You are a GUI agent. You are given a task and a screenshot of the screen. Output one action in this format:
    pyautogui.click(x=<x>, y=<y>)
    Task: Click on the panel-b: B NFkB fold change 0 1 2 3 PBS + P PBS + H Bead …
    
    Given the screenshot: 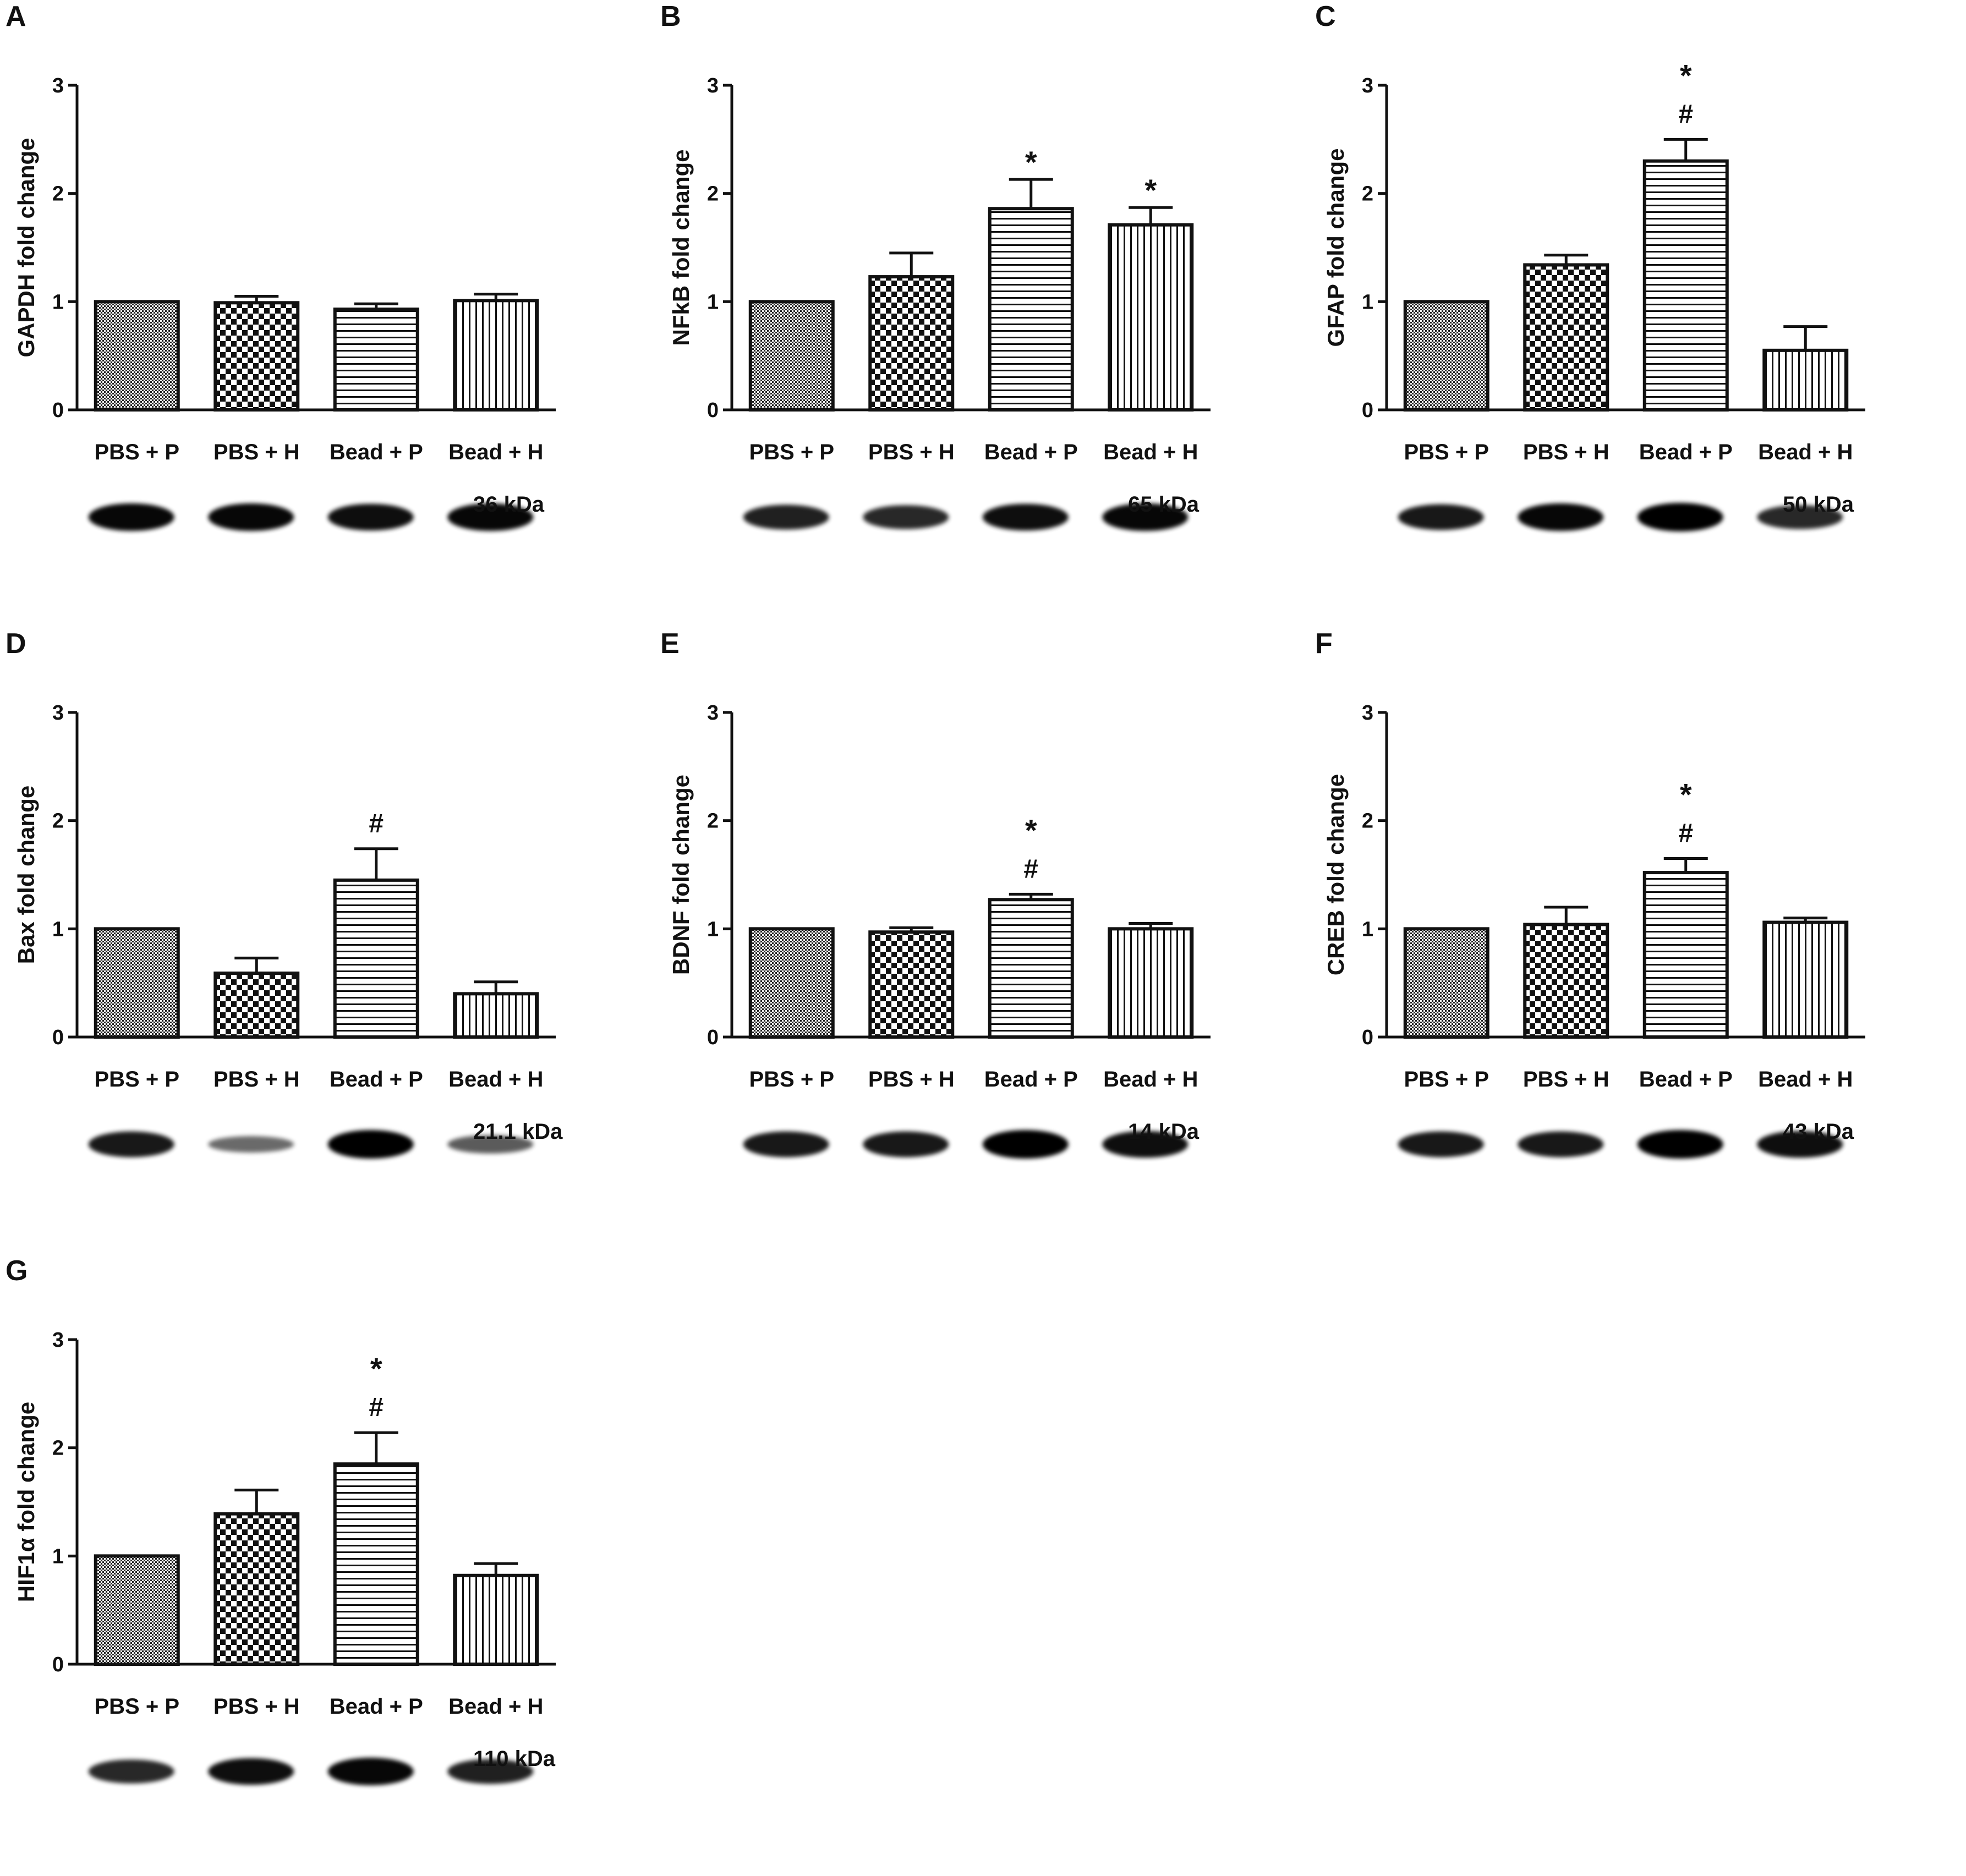 What is the action you would take?
    pyautogui.click(x=982, y=311)
    